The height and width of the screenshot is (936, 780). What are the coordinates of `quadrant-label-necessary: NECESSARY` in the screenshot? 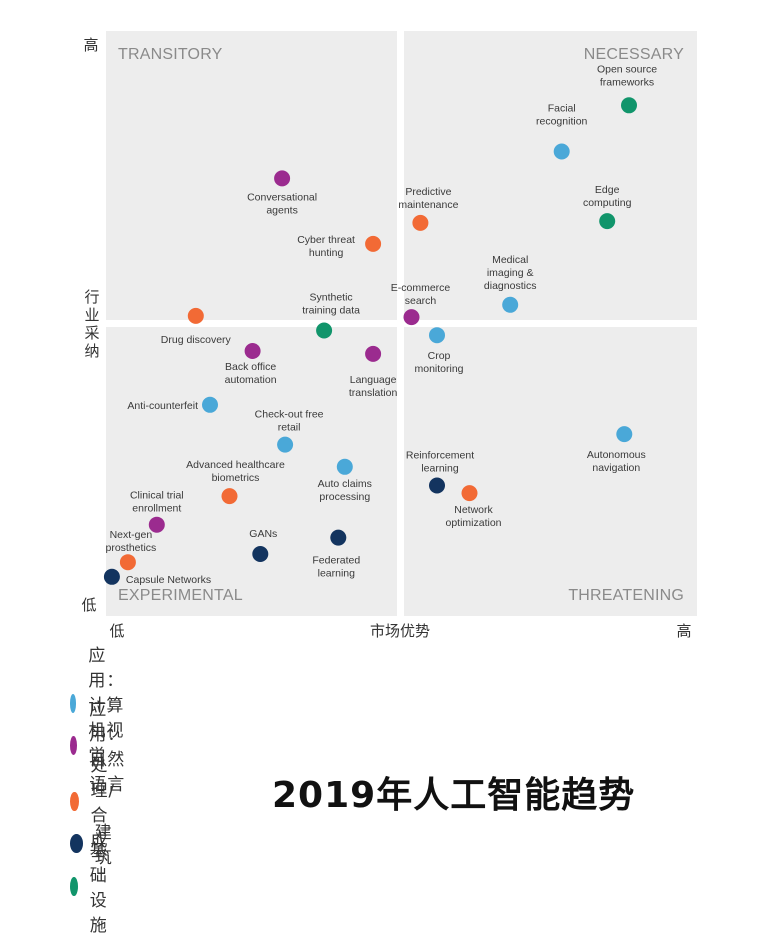 It's located at (634, 54).